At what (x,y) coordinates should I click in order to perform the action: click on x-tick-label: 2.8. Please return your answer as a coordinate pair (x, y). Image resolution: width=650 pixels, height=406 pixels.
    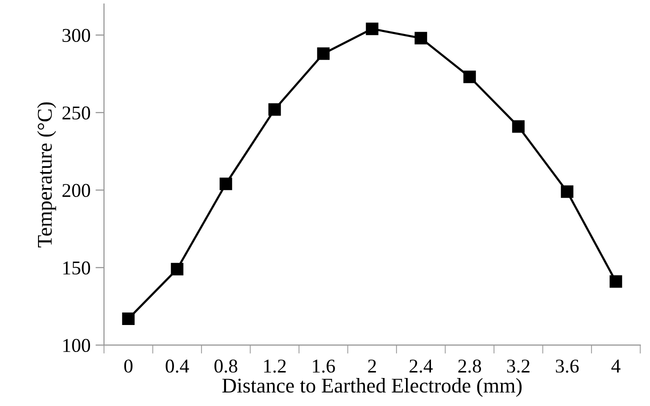
    Looking at the image, I should click on (470, 366).